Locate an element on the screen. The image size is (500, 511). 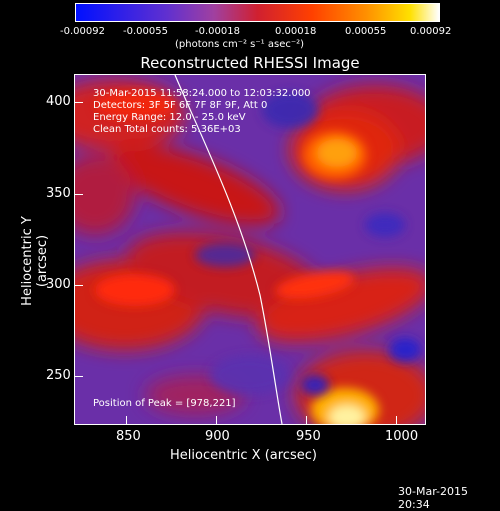
plot-timestamp: 30-Mar-2015 20:34 is located at coordinates (433, 498).